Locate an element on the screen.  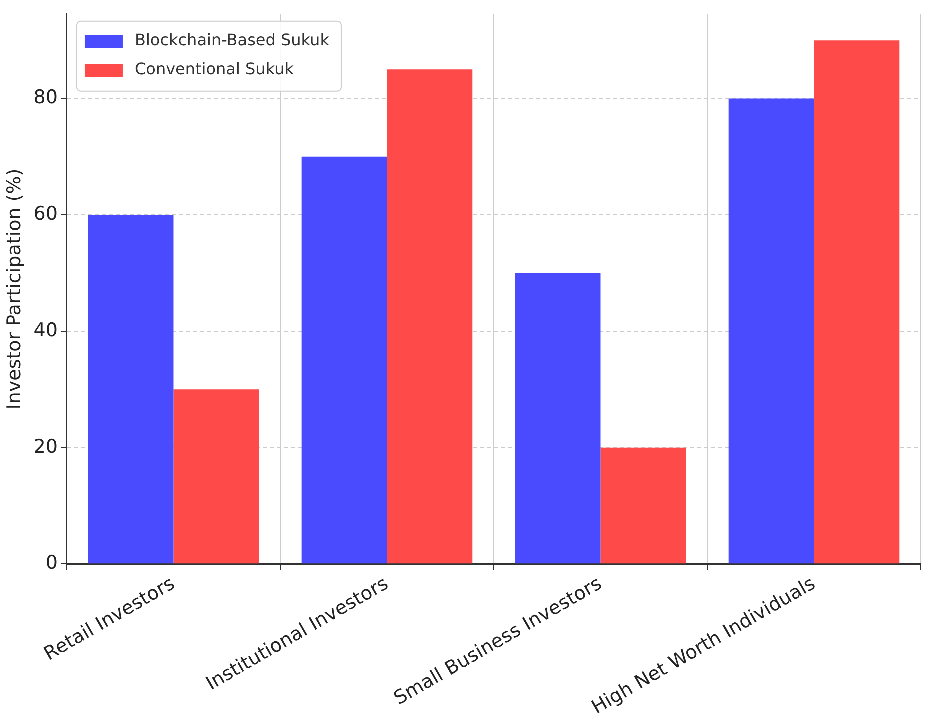
legend-label: Blockchain-Based Sukuk is located at coordinates (232, 40).